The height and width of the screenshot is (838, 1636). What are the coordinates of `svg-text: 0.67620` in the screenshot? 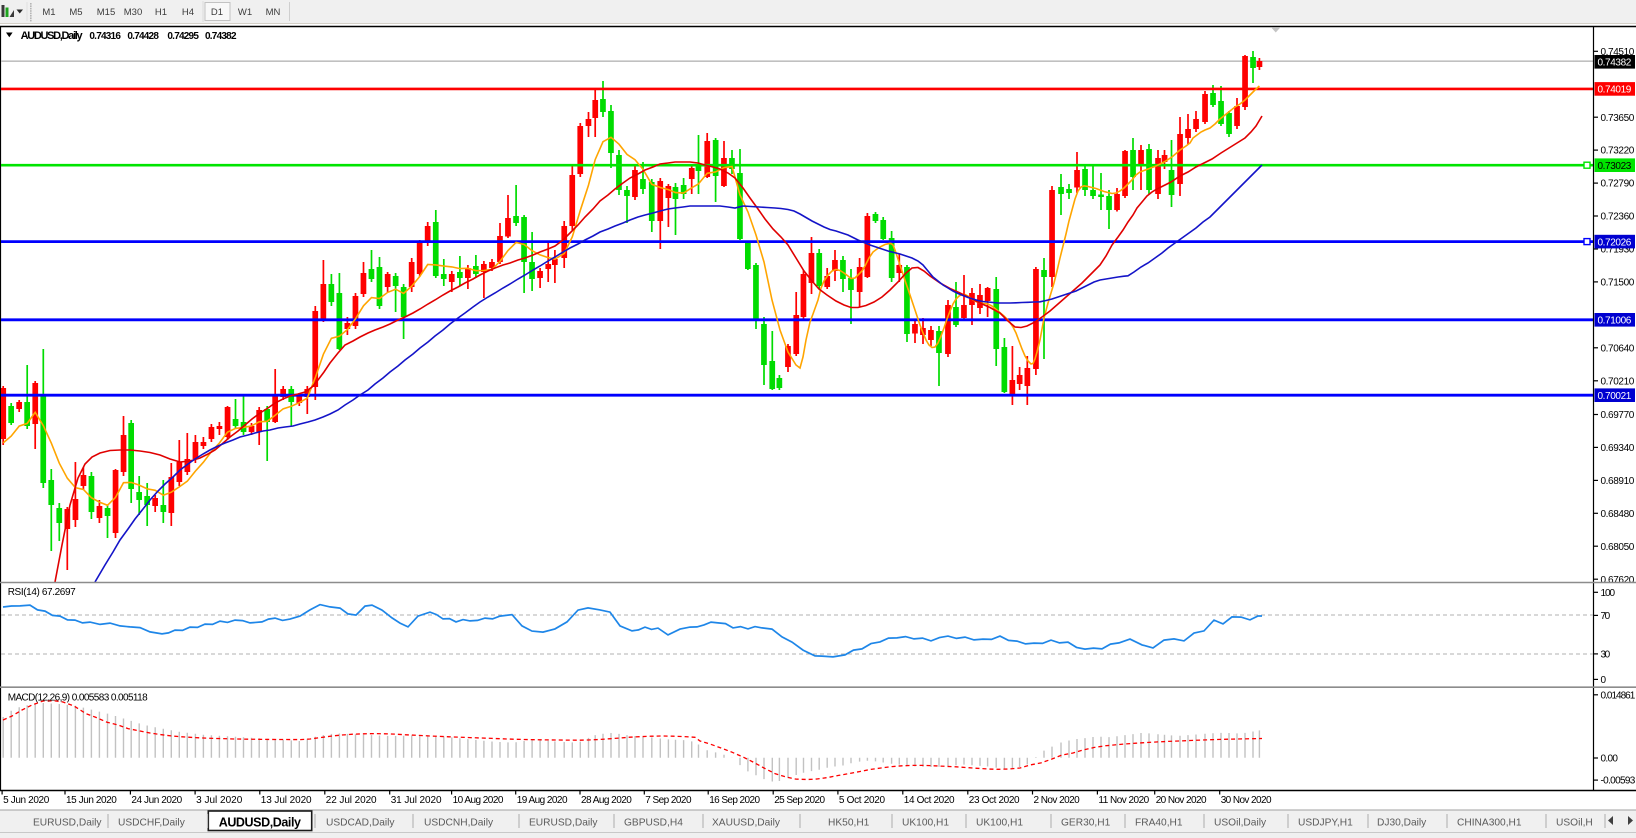 It's located at (1618, 580).